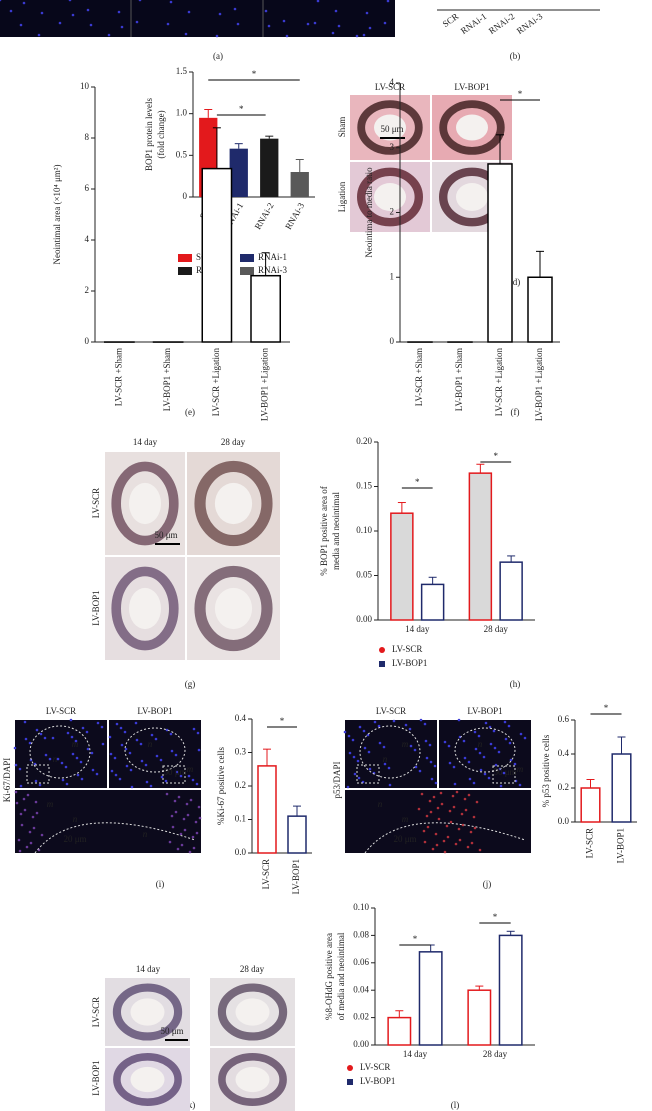 The image size is (652, 1111). I want to click on x-tick-label: LV-SCR +Ligation, so click(499, 382).